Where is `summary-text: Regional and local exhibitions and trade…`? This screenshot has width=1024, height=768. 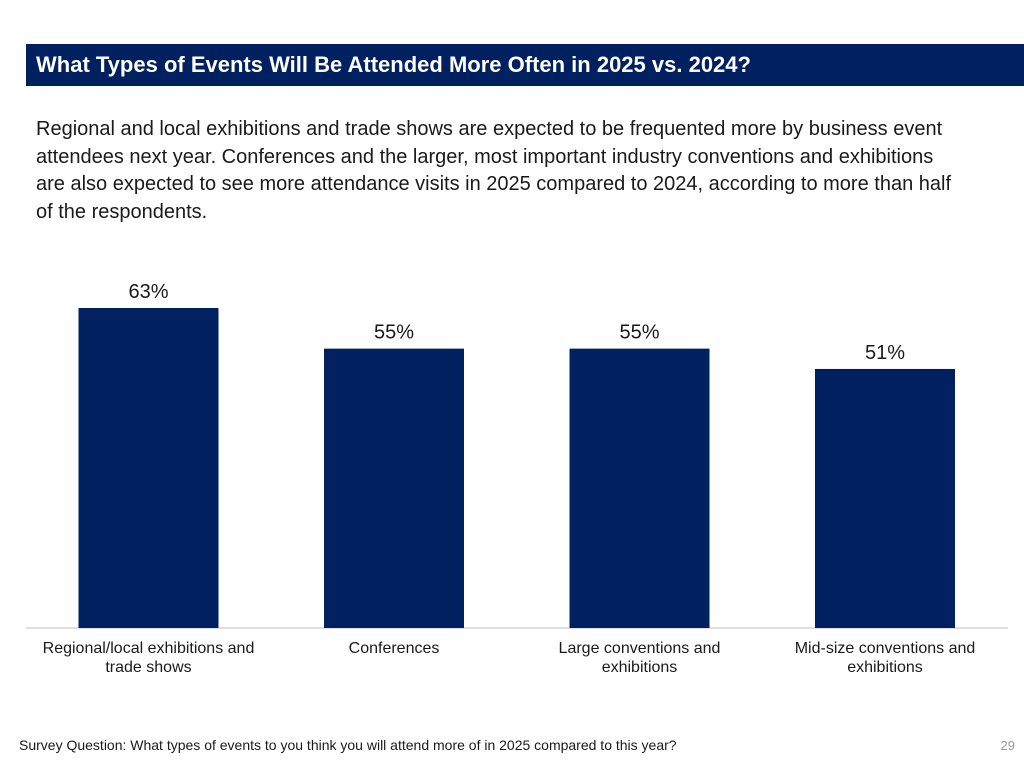
summary-text: Regional and local exhibitions and trade… is located at coordinates (493, 170).